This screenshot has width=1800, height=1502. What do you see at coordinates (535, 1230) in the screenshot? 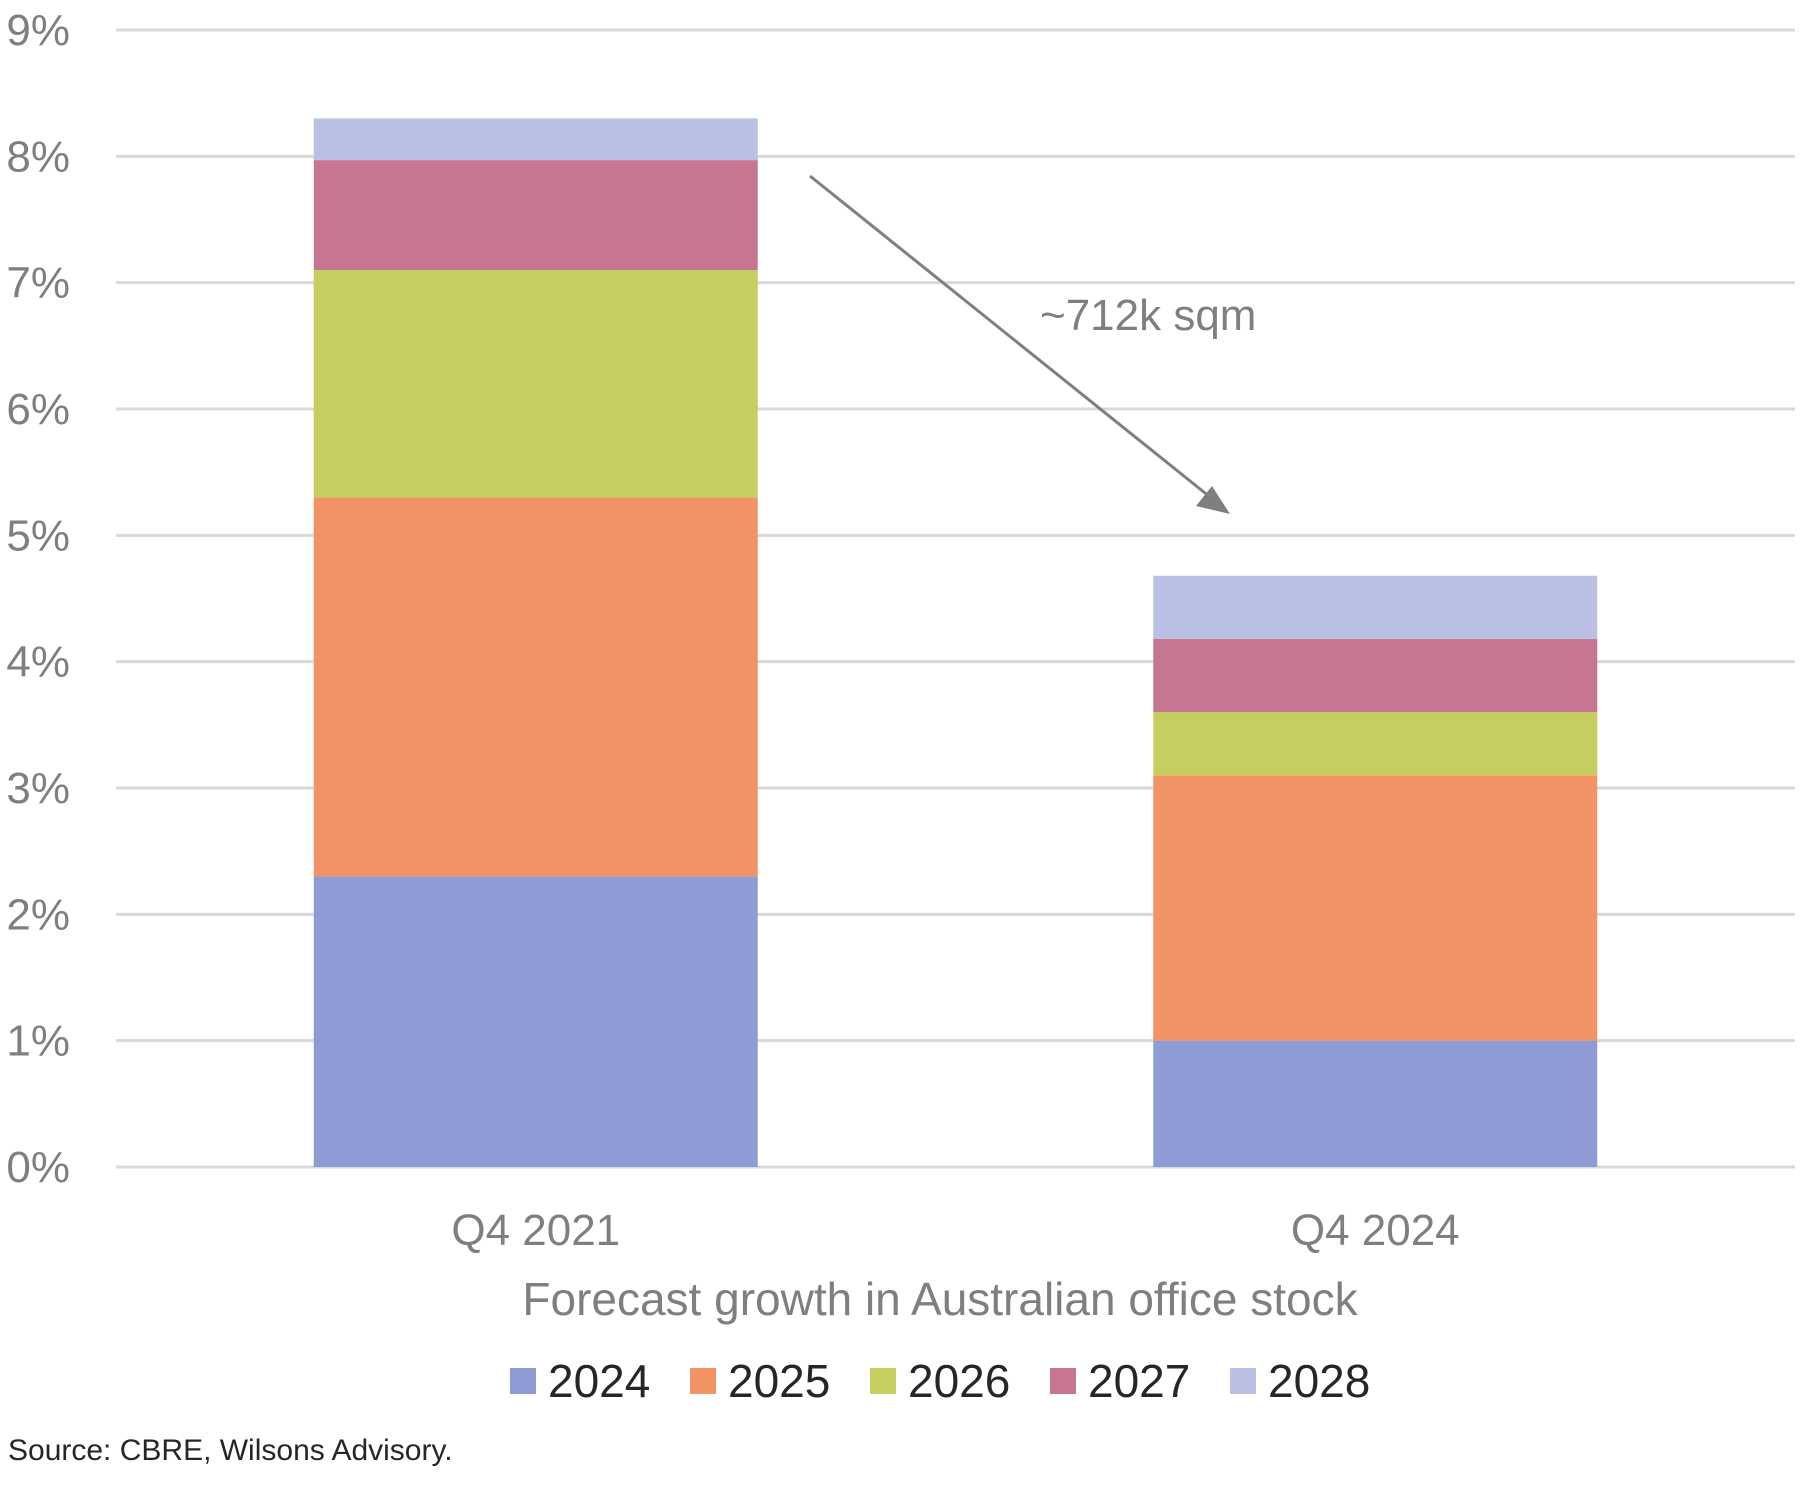
I see `x-category-label: Q4 2021` at bounding box center [535, 1230].